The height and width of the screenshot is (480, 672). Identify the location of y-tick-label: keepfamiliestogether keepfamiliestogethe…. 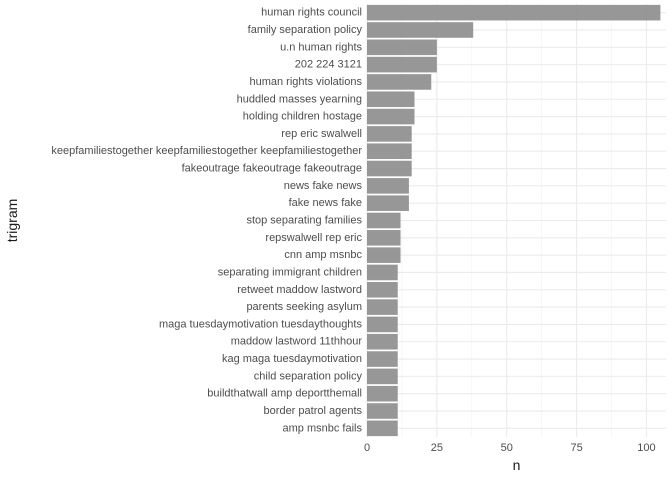
(206, 151).